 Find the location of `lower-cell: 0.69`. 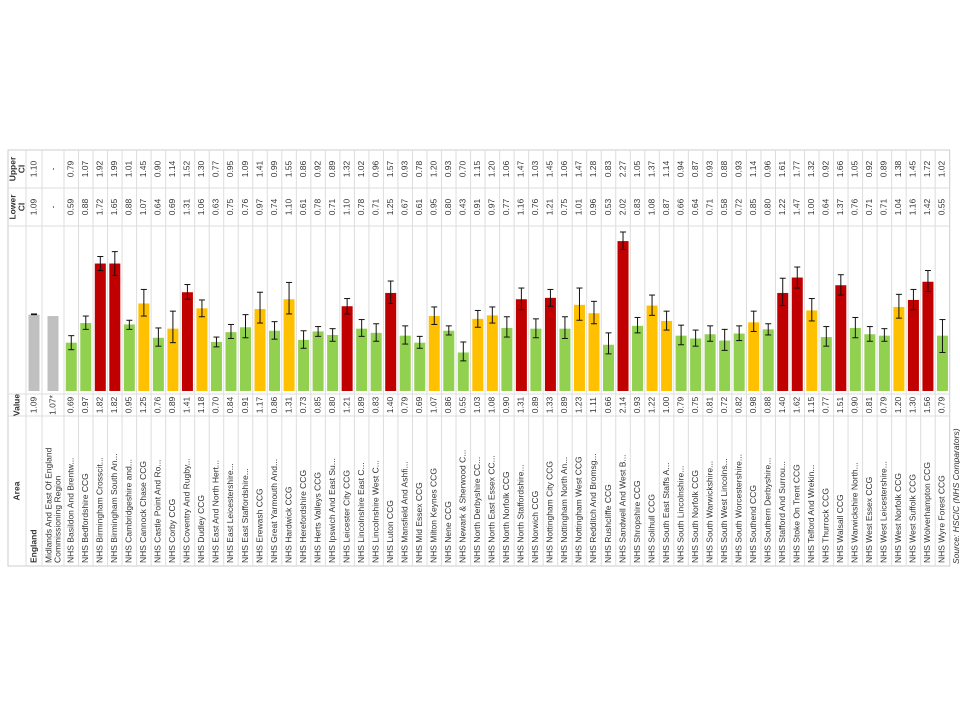

lower-cell: 0.69 is located at coordinates (172, 206).